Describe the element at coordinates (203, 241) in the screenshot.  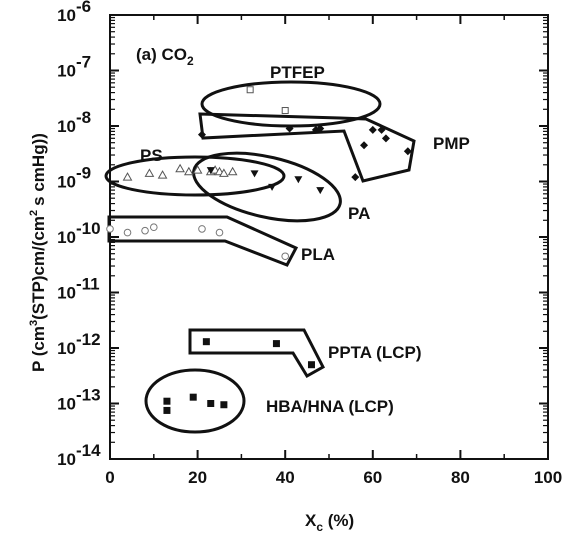
I see `pla-outline` at that location.